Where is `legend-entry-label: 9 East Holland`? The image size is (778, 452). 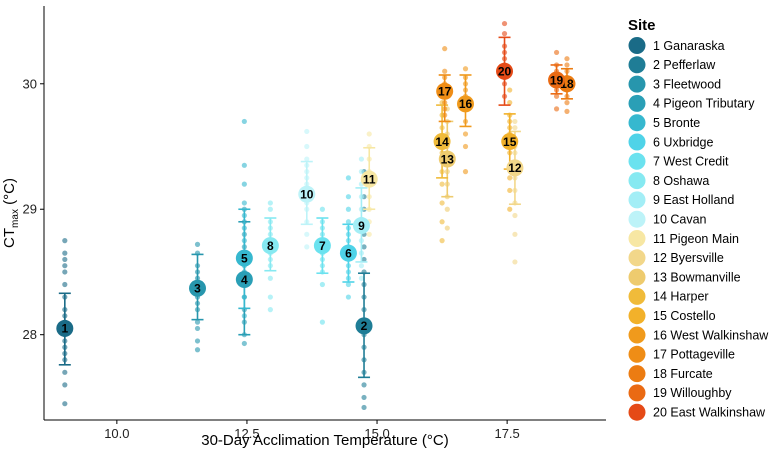
legend-entry-label: 9 East Holland is located at coordinates (693, 200).